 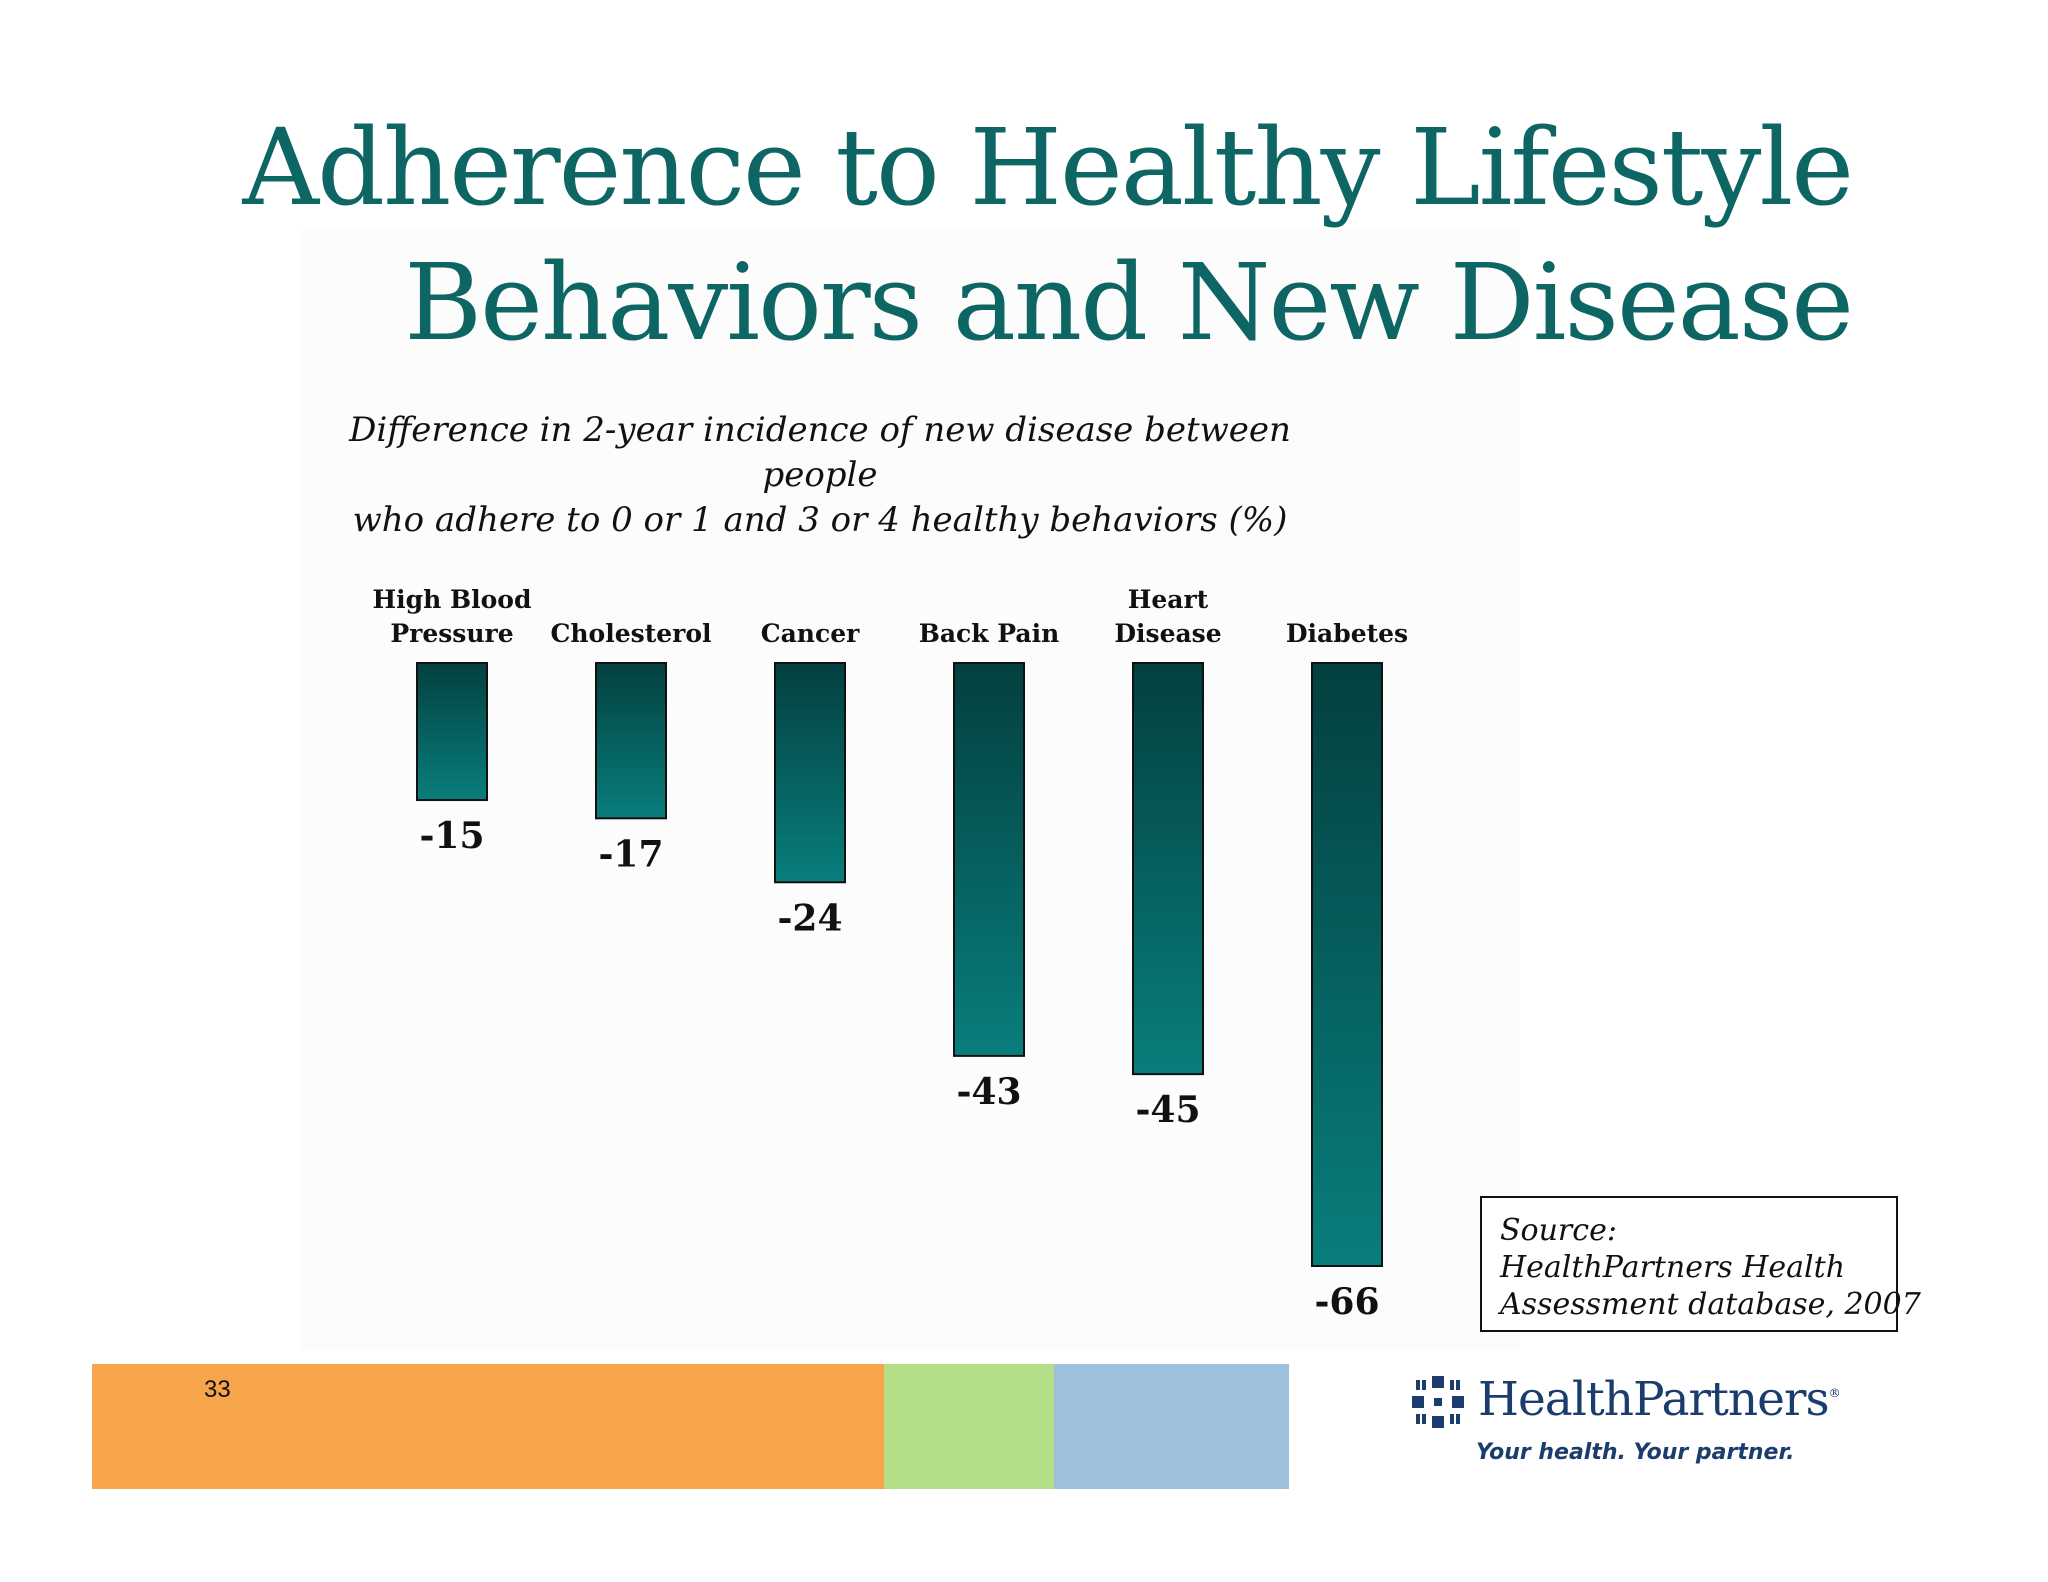 What do you see at coordinates (1168, 599) in the screenshot?
I see `category-label-4-0: Heart` at bounding box center [1168, 599].